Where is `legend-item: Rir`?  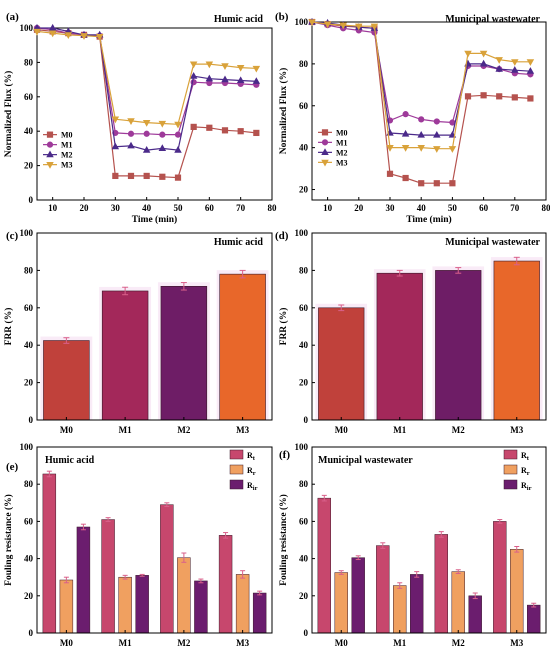 legend-item: Rir is located at coordinates (517, 485).